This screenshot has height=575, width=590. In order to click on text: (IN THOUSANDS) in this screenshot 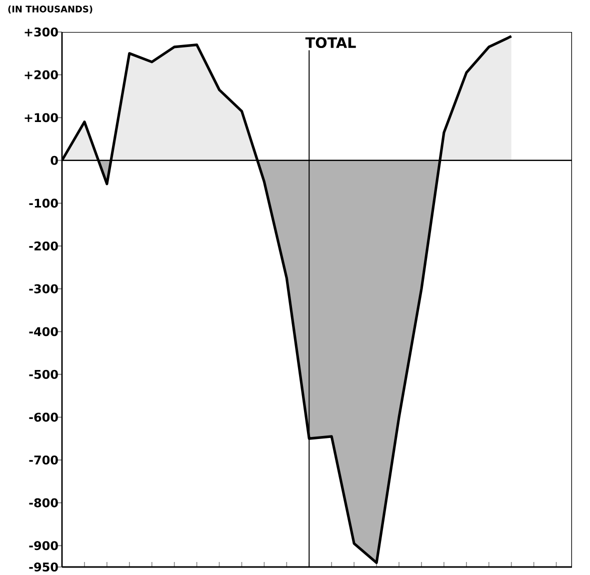, I will do `click(50, 10)`.